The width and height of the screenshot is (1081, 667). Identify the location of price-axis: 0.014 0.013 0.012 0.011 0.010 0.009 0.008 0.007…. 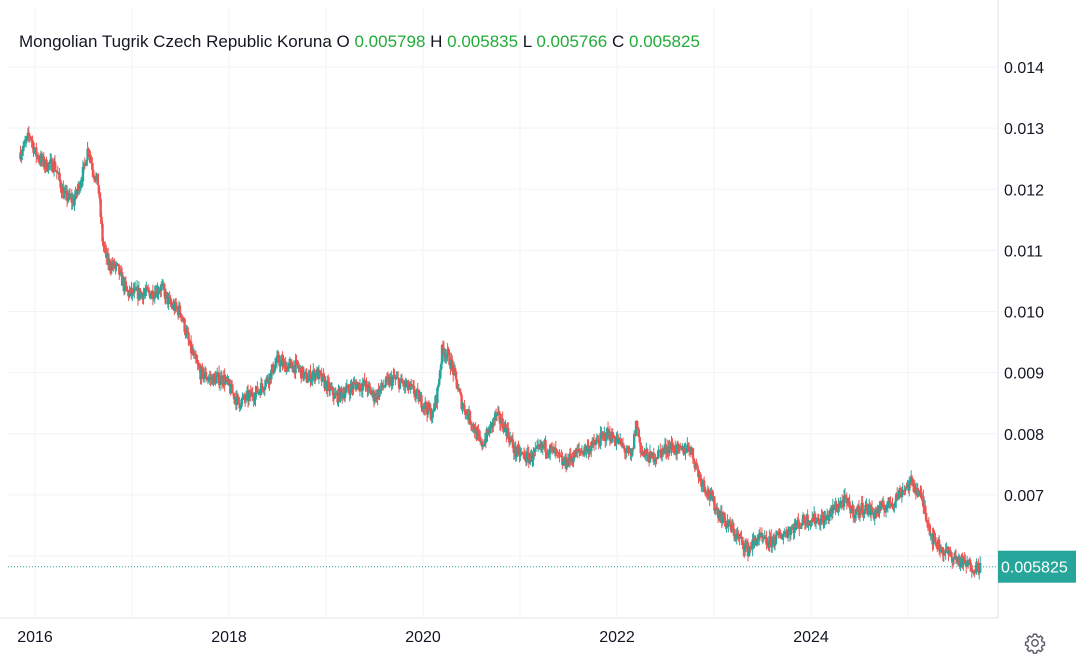
(1037, 321).